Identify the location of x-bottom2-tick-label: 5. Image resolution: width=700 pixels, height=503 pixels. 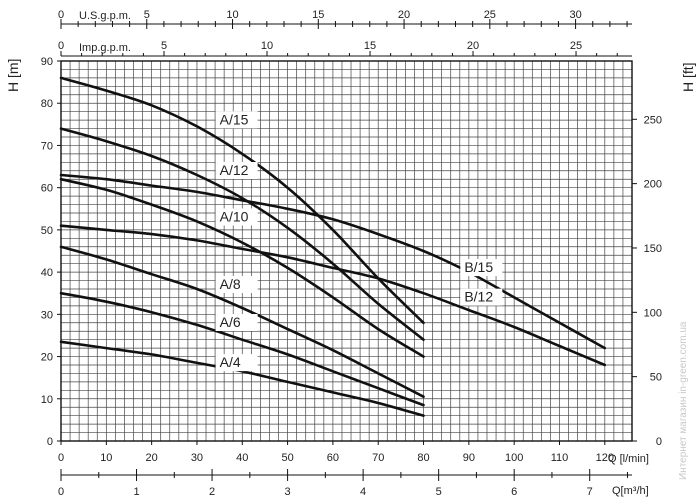
(439, 492).